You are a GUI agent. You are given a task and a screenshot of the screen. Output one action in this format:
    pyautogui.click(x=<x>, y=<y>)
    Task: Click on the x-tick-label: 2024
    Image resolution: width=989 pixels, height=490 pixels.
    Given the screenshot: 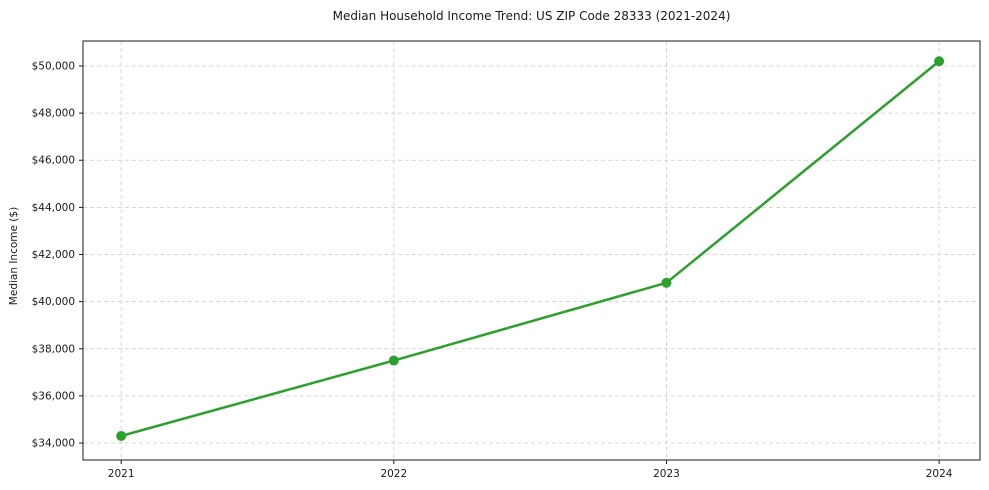 What is the action you would take?
    pyautogui.click(x=939, y=474)
    